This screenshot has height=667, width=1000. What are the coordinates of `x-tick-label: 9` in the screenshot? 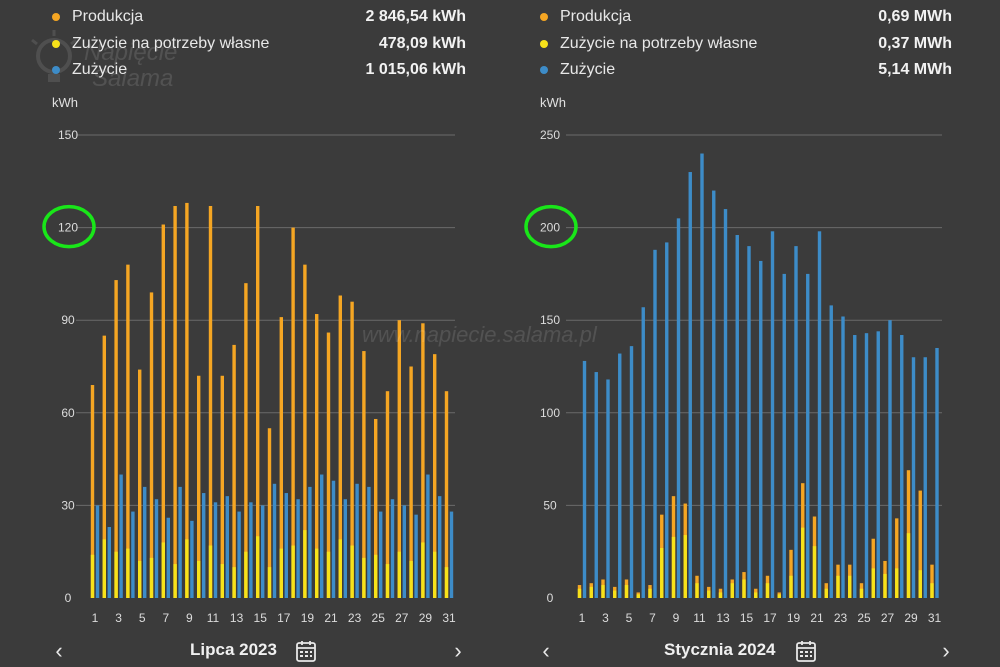 It's located at (676, 618).